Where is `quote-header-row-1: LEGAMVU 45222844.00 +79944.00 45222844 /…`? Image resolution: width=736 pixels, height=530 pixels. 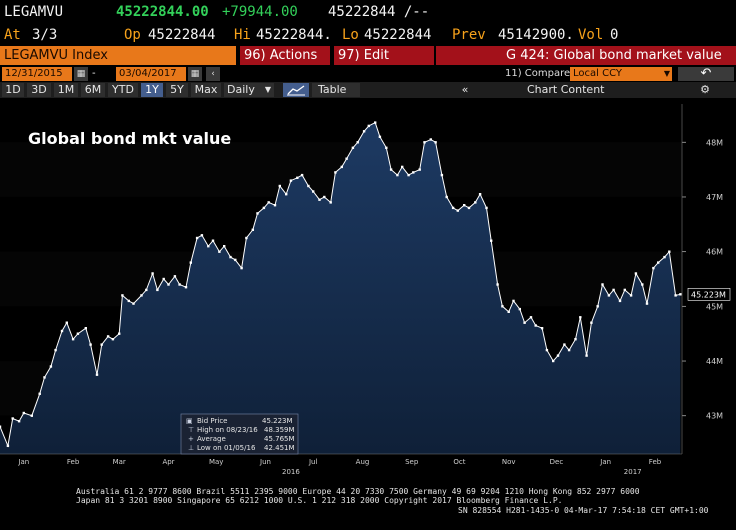 quote-header-row-1: LEGAMVU 45222844.00 +79944.00 45222844 /… is located at coordinates (368, 12).